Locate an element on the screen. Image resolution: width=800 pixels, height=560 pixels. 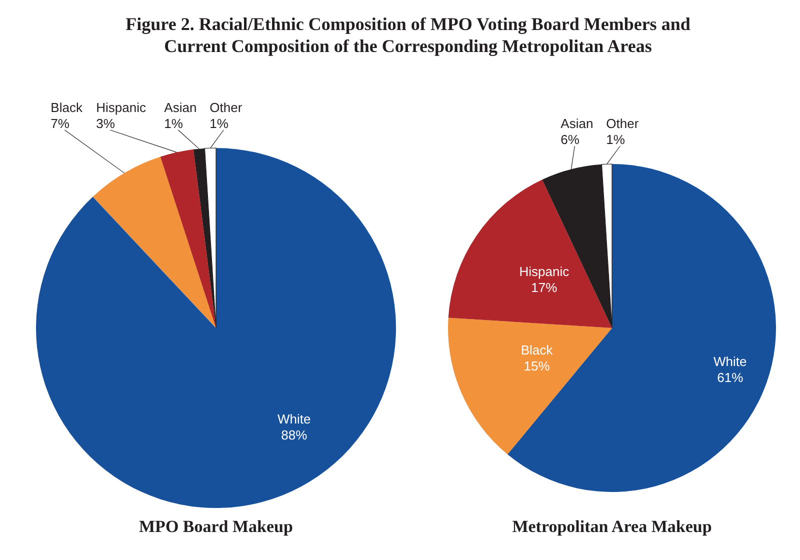
data-label: 88% is located at coordinates (294, 435).